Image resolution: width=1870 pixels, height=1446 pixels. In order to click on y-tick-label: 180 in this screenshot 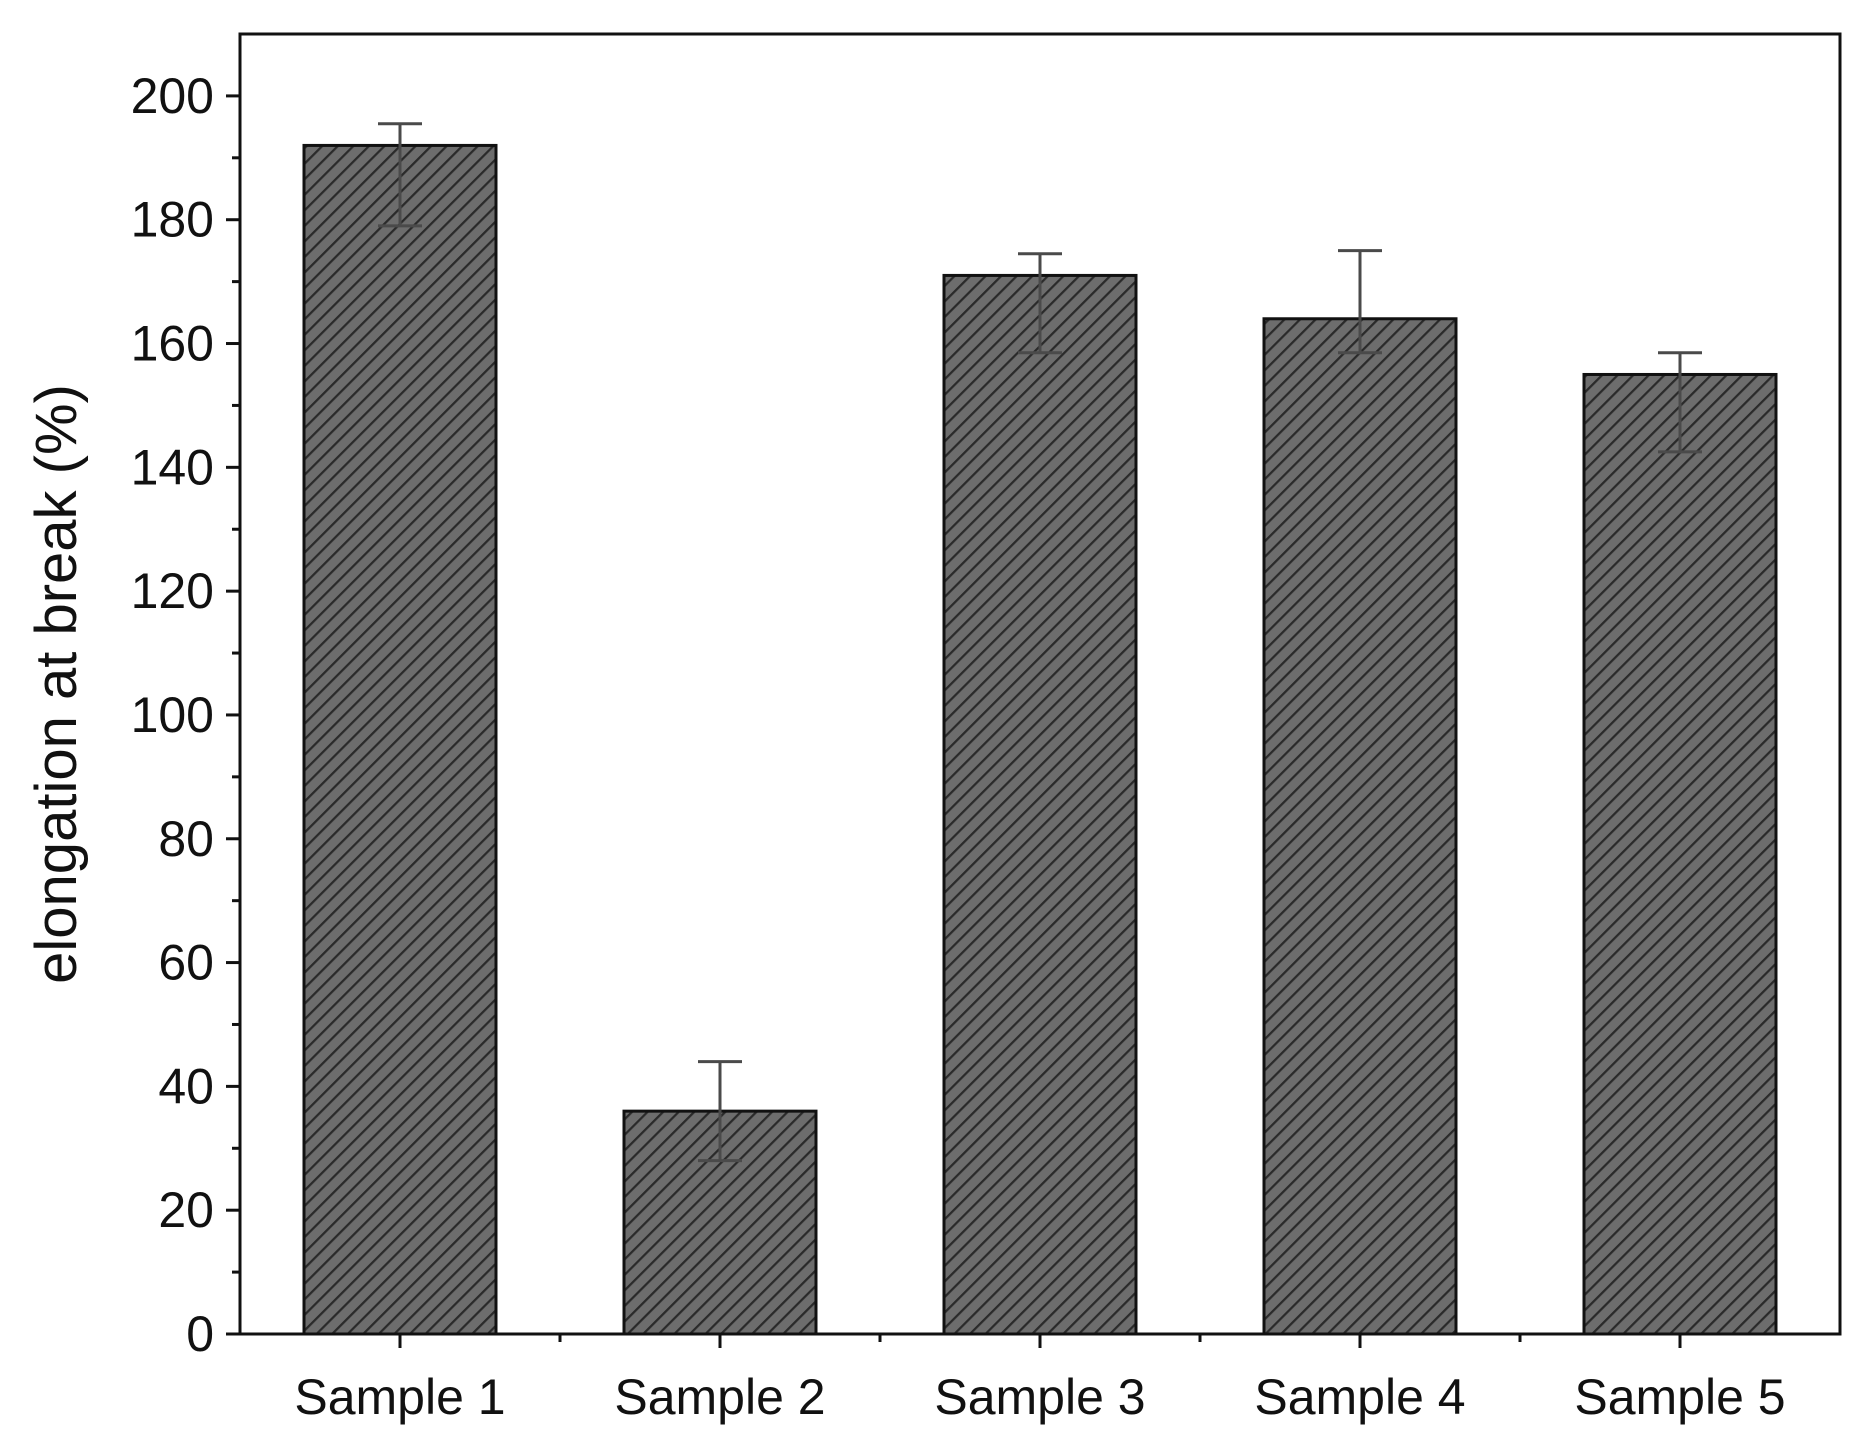, I will do `click(172, 220)`.